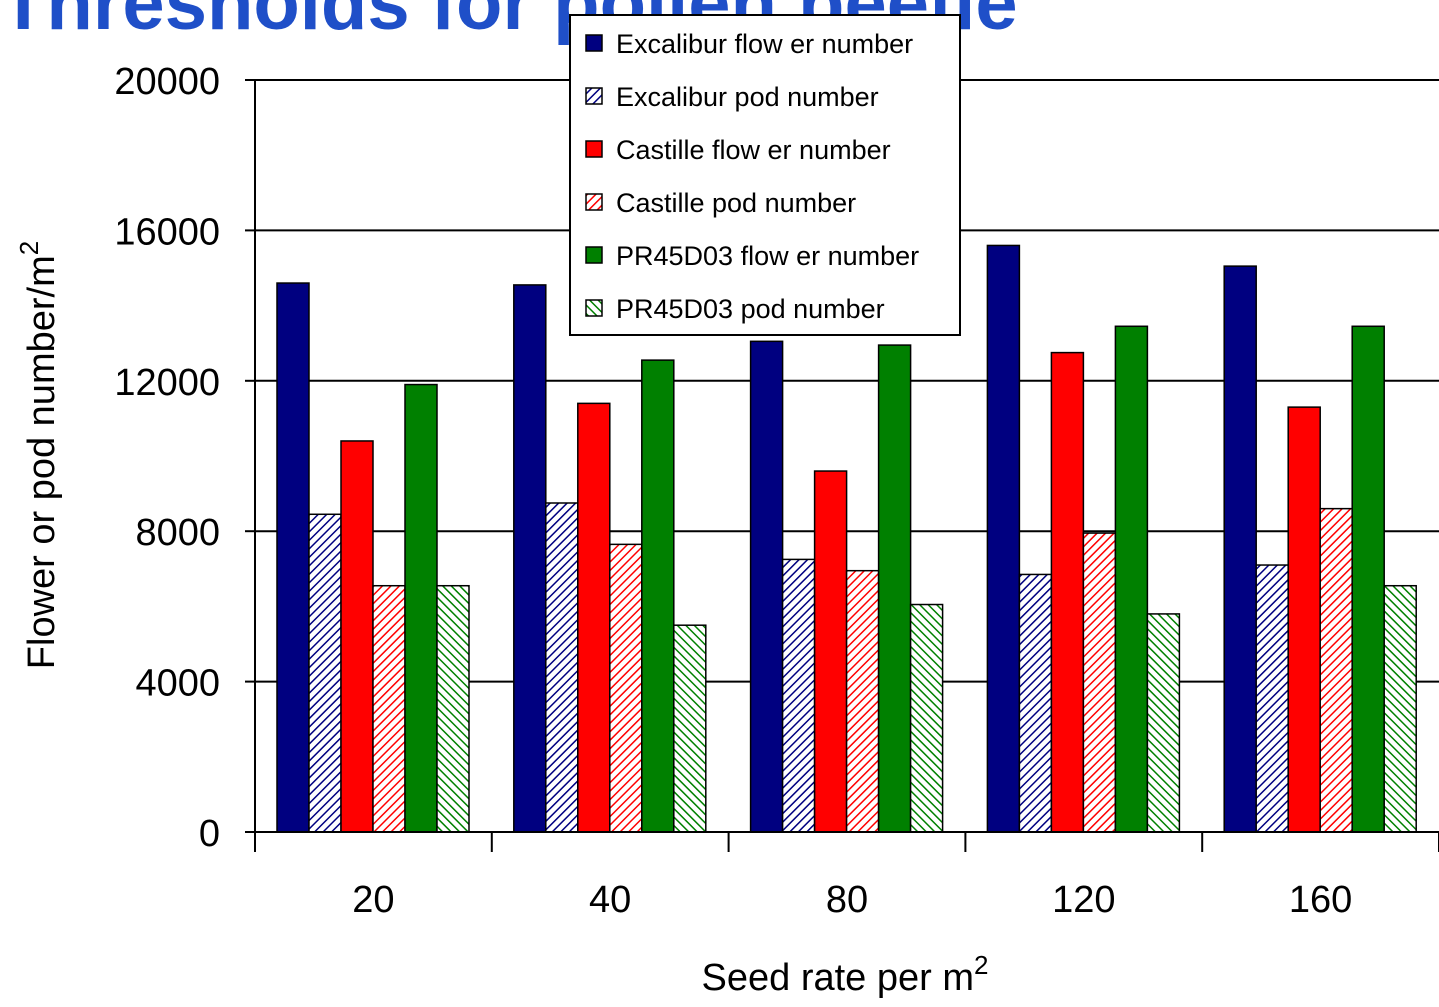 This screenshot has height=1007, width=1439. Describe the element at coordinates (167, 82) in the screenshot. I see `y-tick-label: 20000` at that location.